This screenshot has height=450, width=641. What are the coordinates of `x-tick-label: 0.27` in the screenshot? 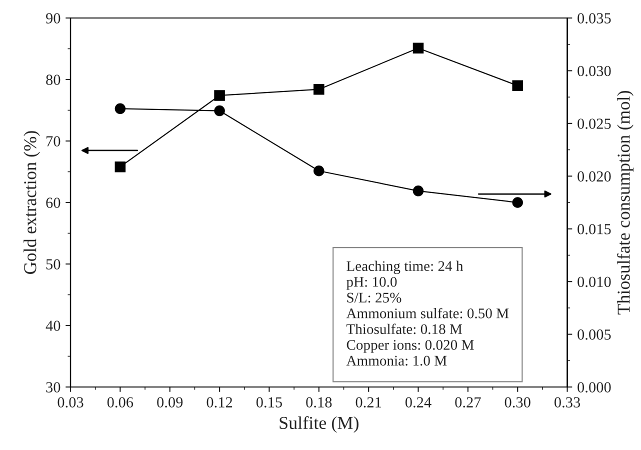 It's located at (468, 402).